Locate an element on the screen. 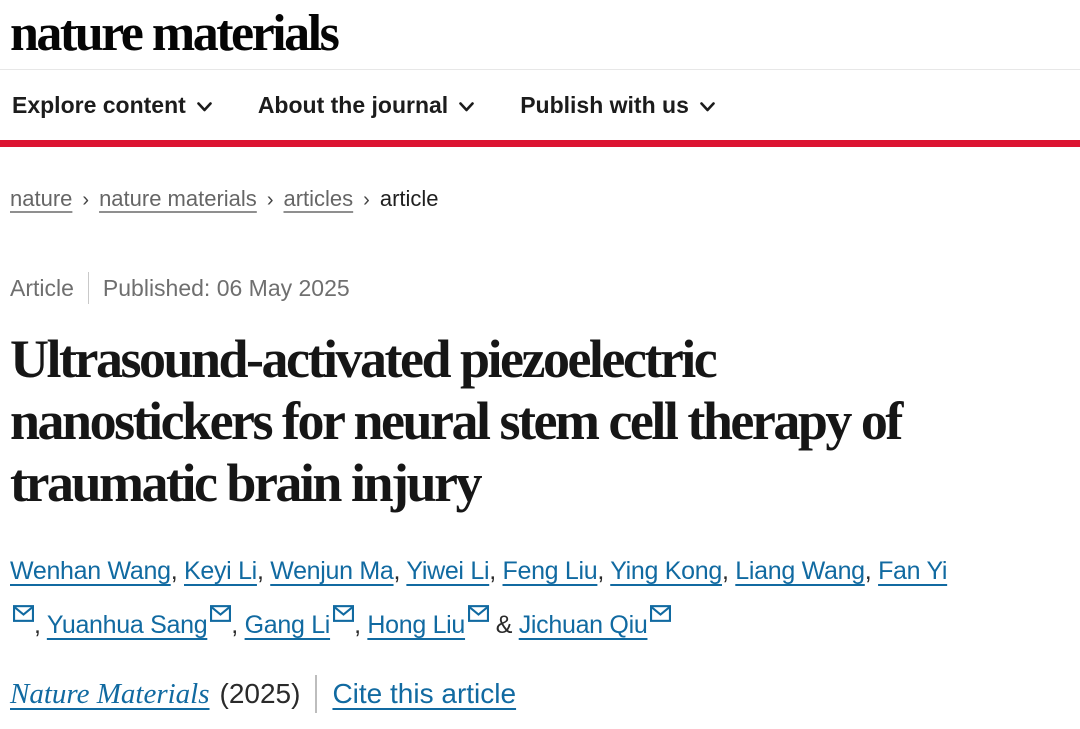 This screenshot has height=729, width=1080. citation-year: (2025) is located at coordinates (260, 693).